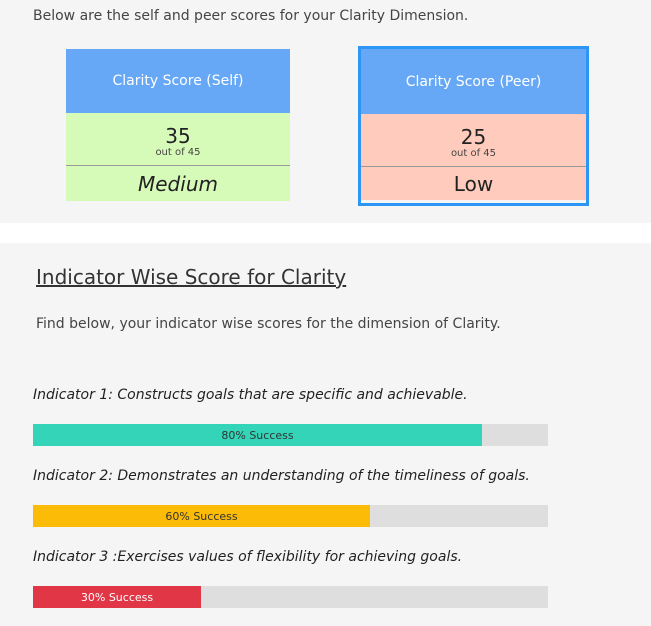 Image resolution: width=651 pixels, height=626 pixels. I want to click on indicator-1-progress-text: 80% Success, so click(257, 435).